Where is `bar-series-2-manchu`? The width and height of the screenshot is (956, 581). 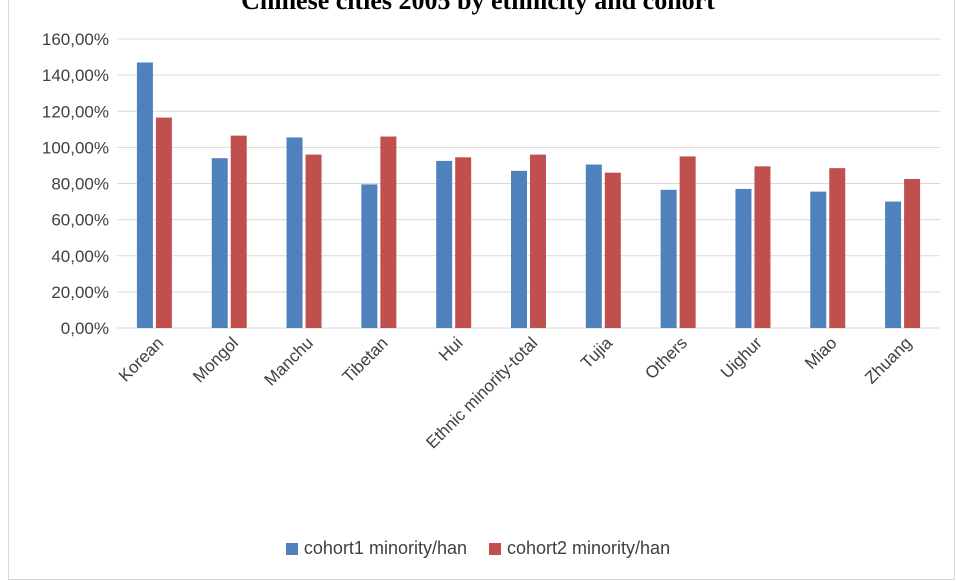 bar-series-2-manchu is located at coordinates (313, 241).